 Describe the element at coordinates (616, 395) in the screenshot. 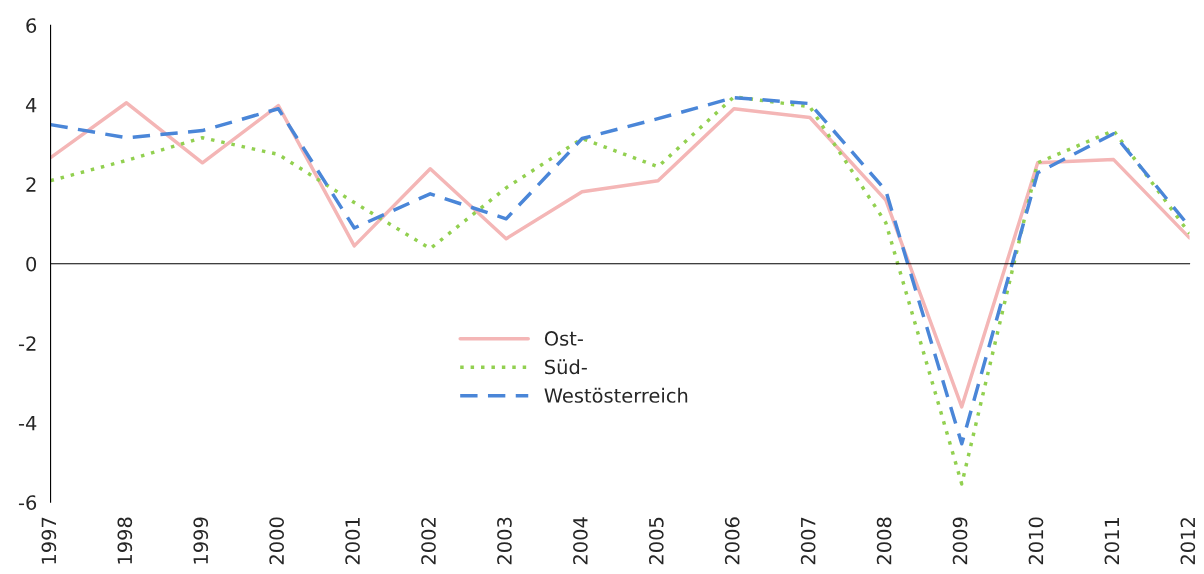

I see `legend-label: Westösterreich` at that location.